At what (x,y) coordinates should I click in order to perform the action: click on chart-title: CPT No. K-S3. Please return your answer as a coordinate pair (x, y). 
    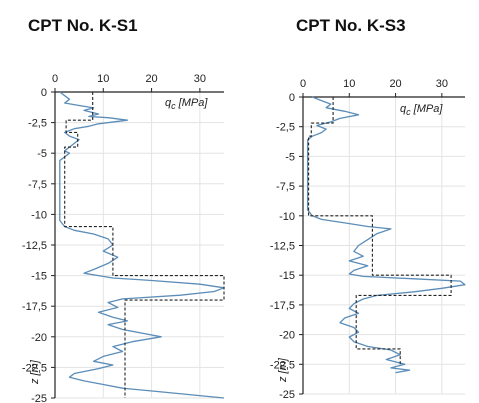
    Looking at the image, I should click on (351, 25).